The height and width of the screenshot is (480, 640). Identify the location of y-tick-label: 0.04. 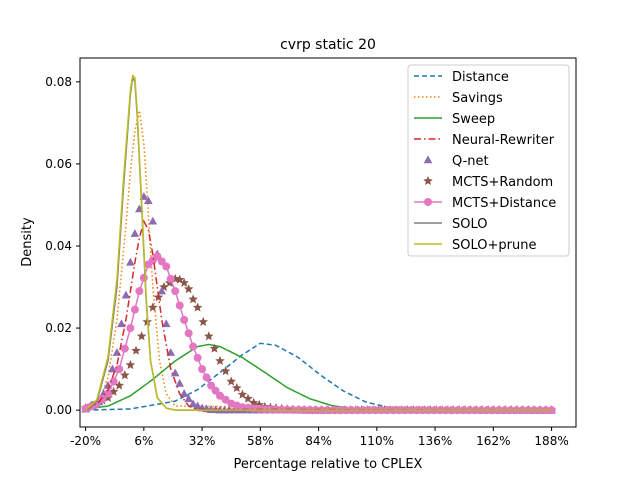
(58, 246).